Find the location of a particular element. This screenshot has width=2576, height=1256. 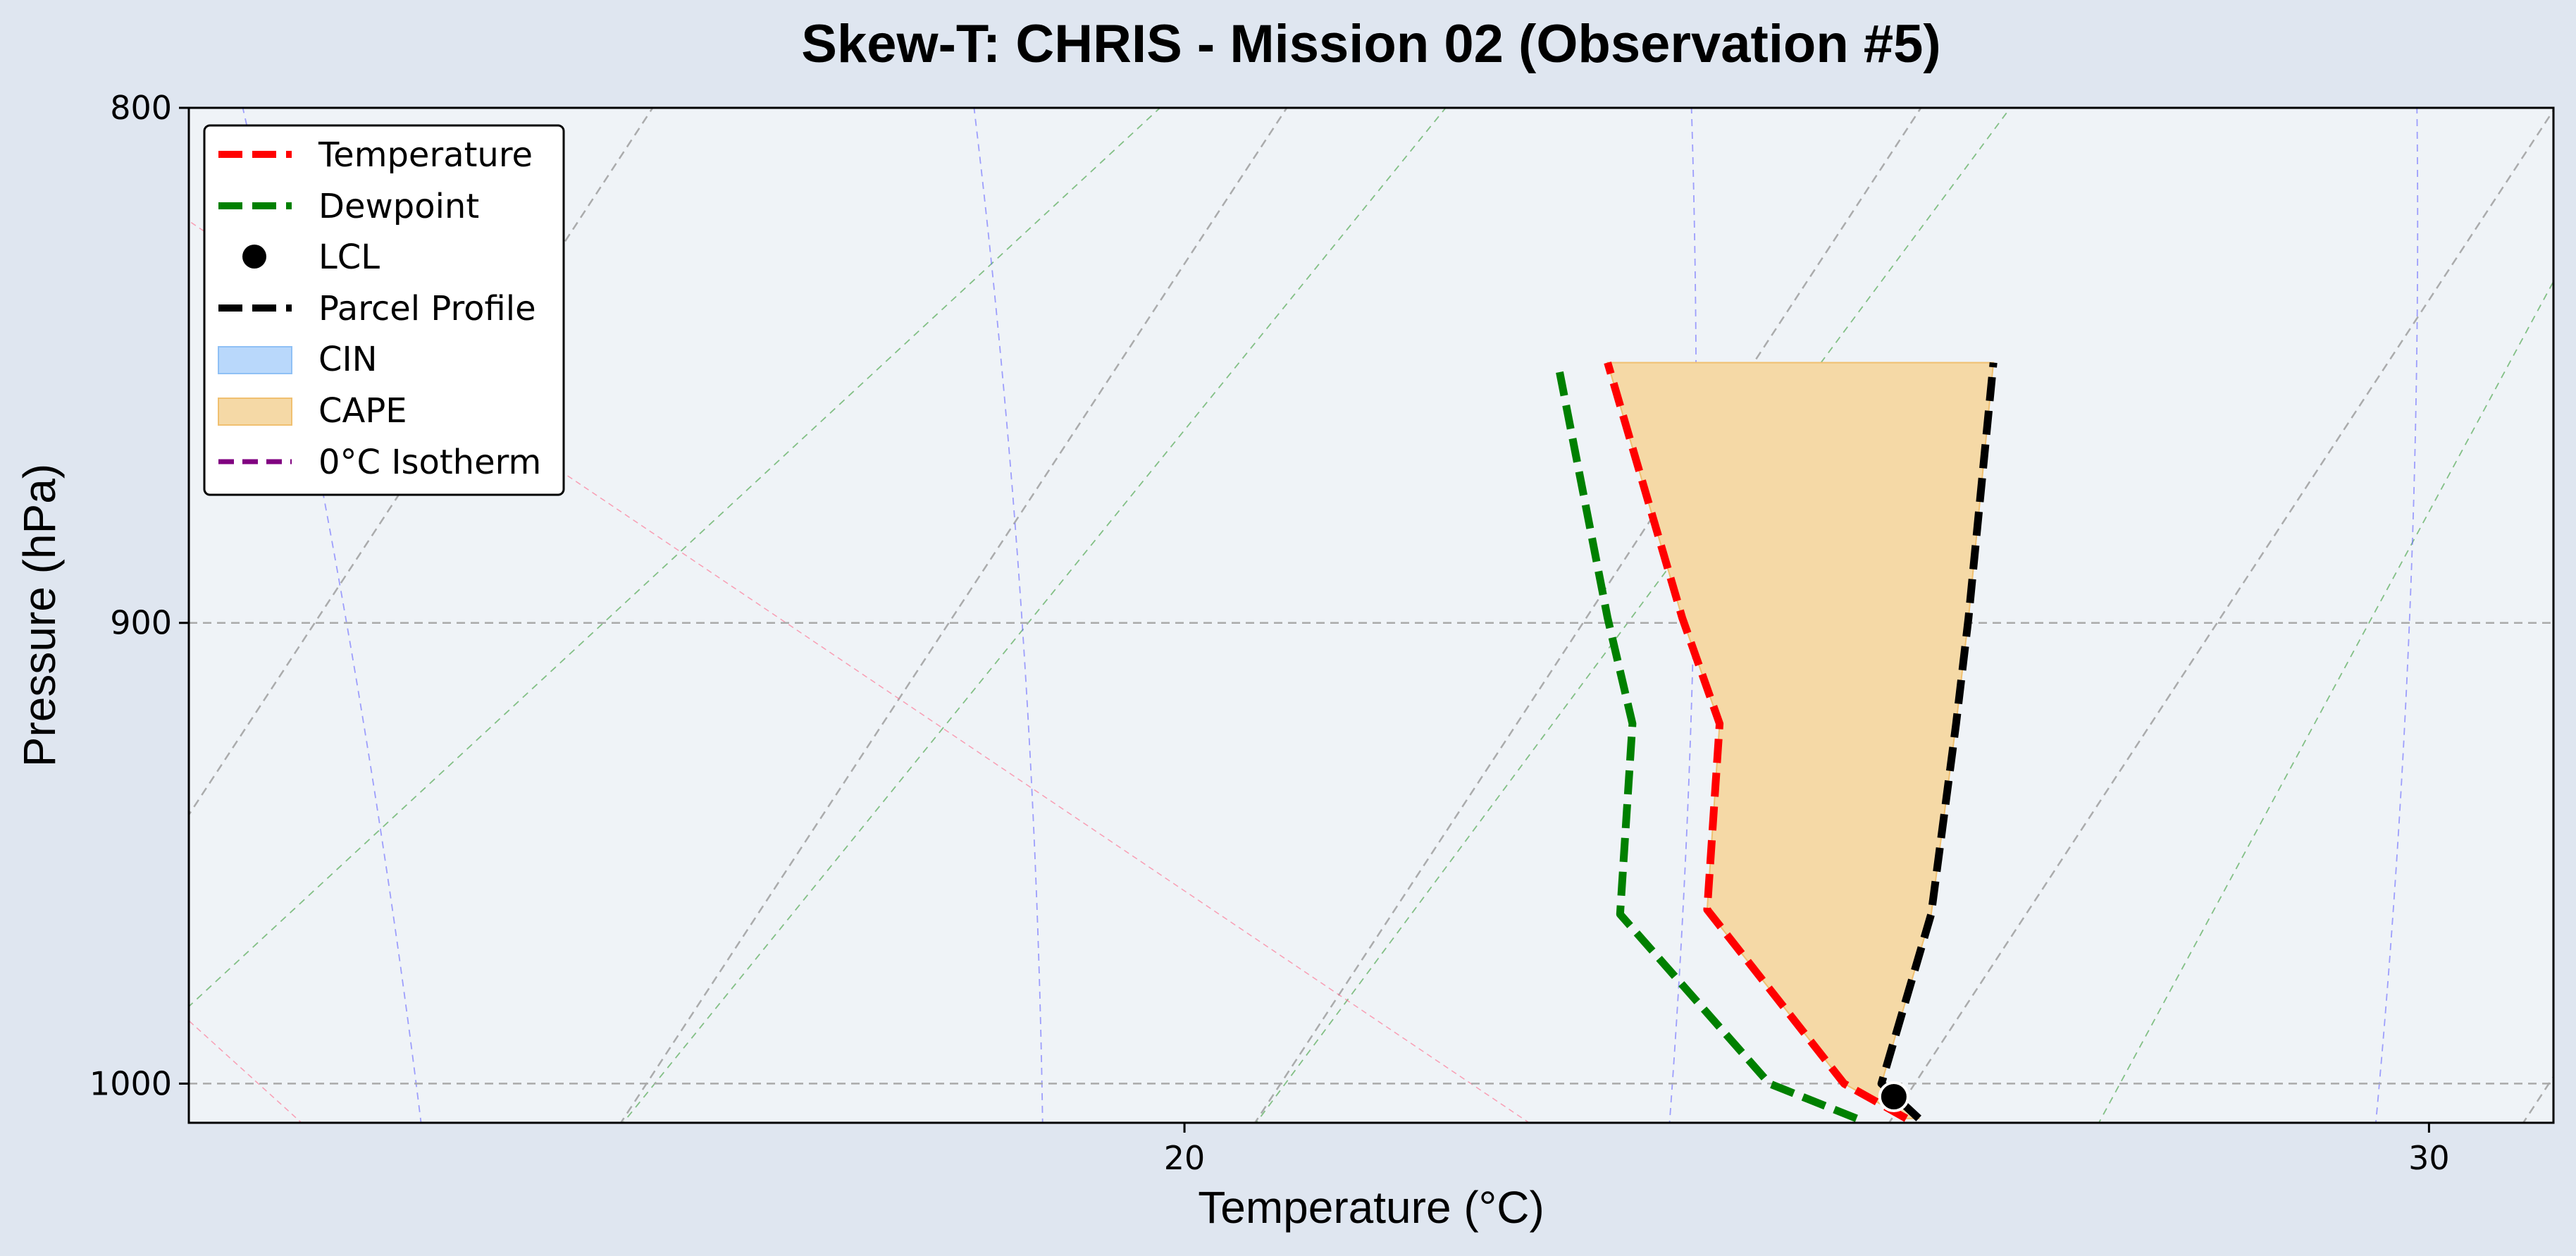

legend-item-parcel-profile: Parcel Profile is located at coordinates (377, 308).